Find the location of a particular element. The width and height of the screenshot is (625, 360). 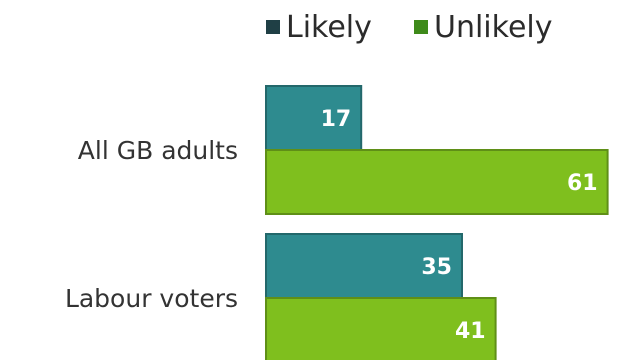

value-label-unlikely-all-gb-adults: 61 is located at coordinates (582, 183).